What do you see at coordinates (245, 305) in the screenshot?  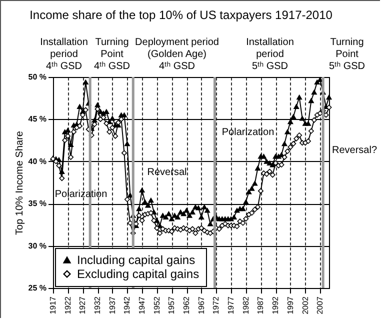 I see `x-tick-label: 1982` at bounding box center [245, 305].